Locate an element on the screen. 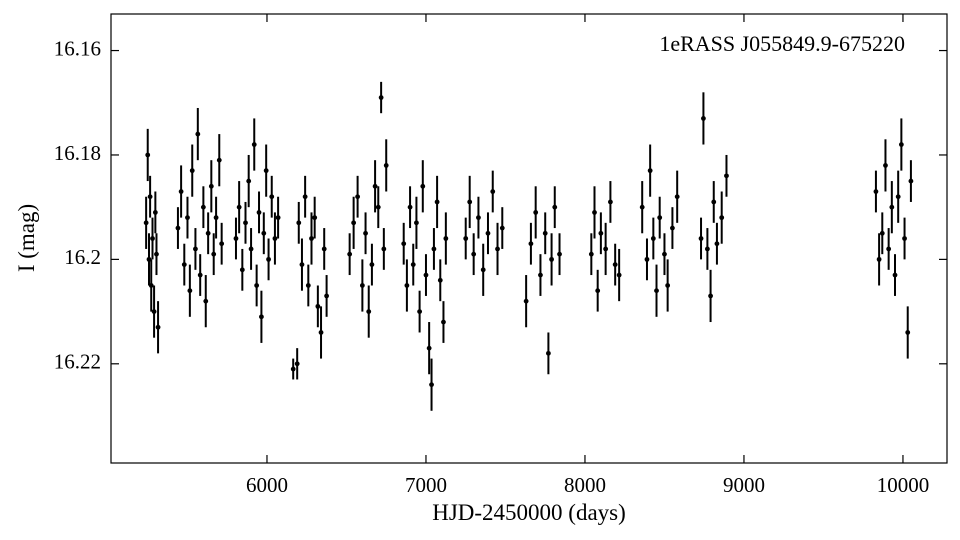 The image size is (960, 540). x-tick-label: 7000 is located at coordinates (426, 485).